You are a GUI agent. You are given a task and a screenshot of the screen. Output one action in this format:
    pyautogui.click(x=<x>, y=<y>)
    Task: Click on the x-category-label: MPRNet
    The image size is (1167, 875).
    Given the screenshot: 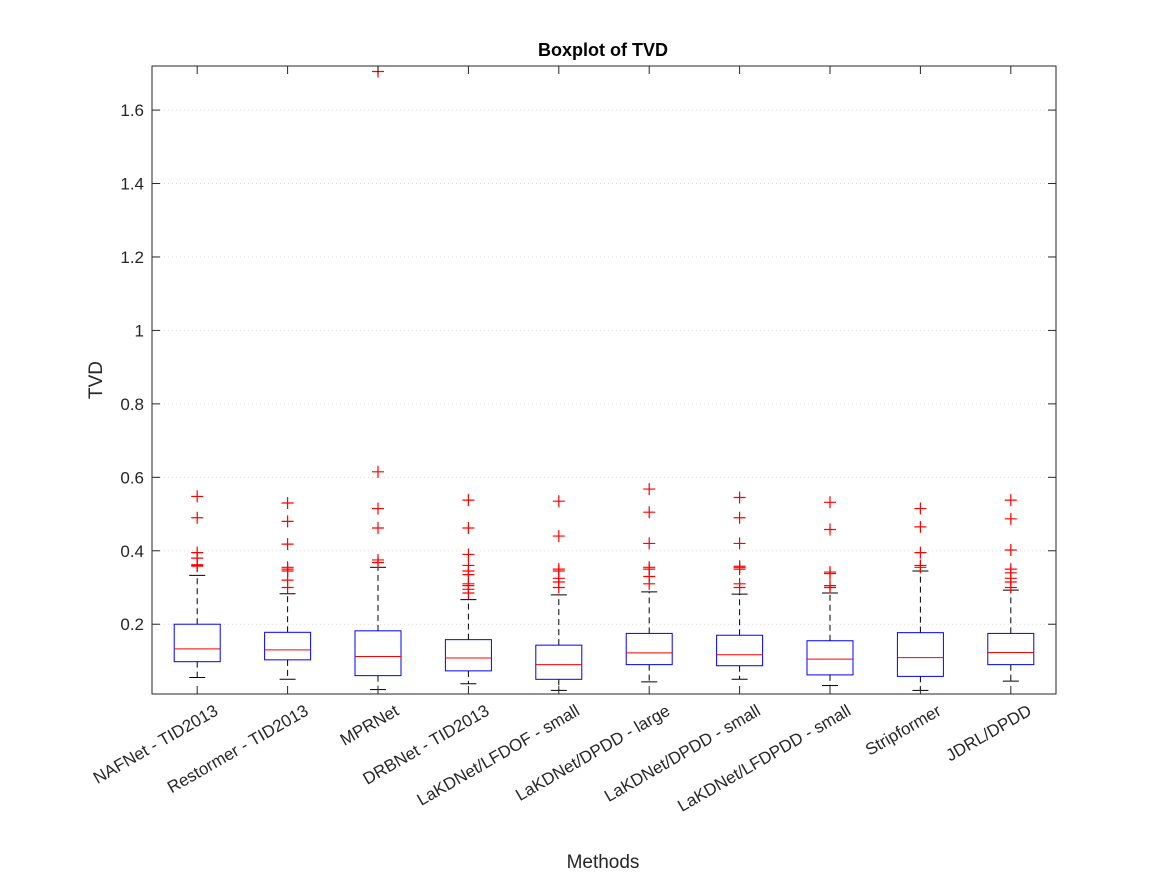 What is the action you would take?
    pyautogui.click(x=369, y=725)
    